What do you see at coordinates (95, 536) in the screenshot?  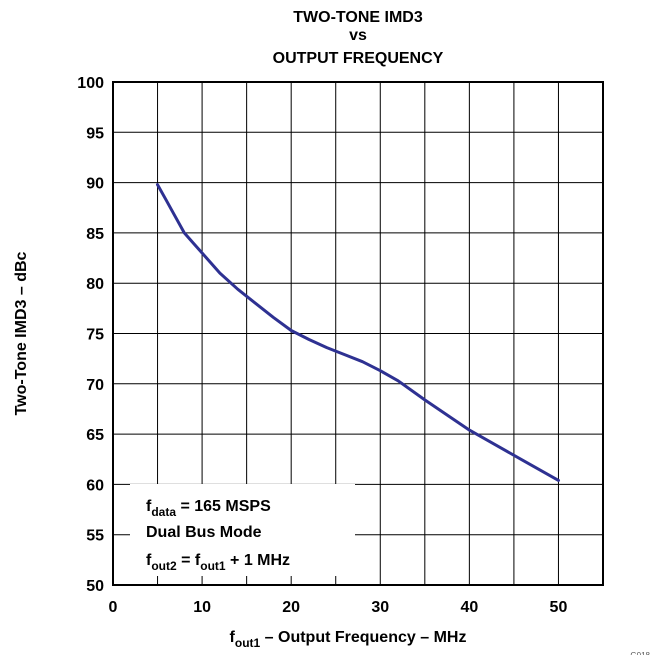 I see `y-tick-label: 55` at bounding box center [95, 536].